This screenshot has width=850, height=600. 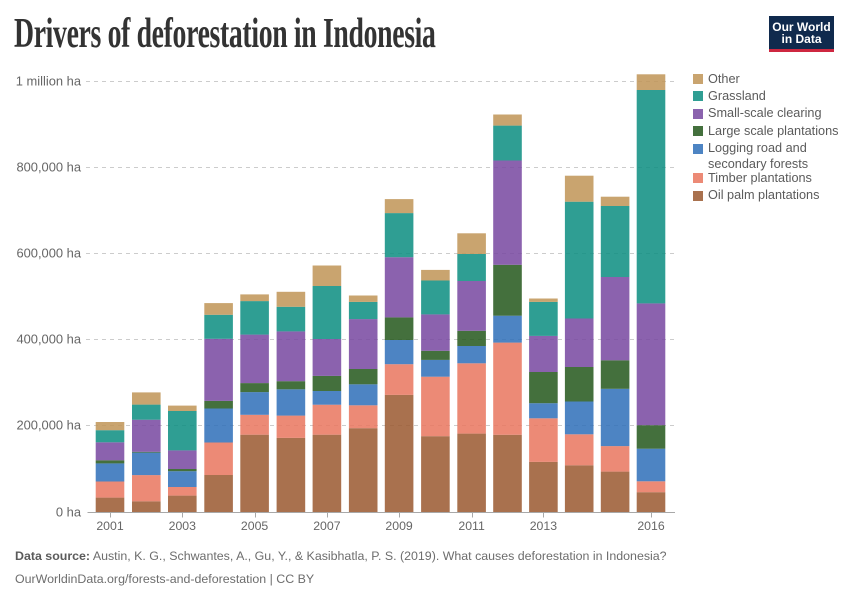 I want to click on svg-text: 0 ha, so click(x=69, y=512).